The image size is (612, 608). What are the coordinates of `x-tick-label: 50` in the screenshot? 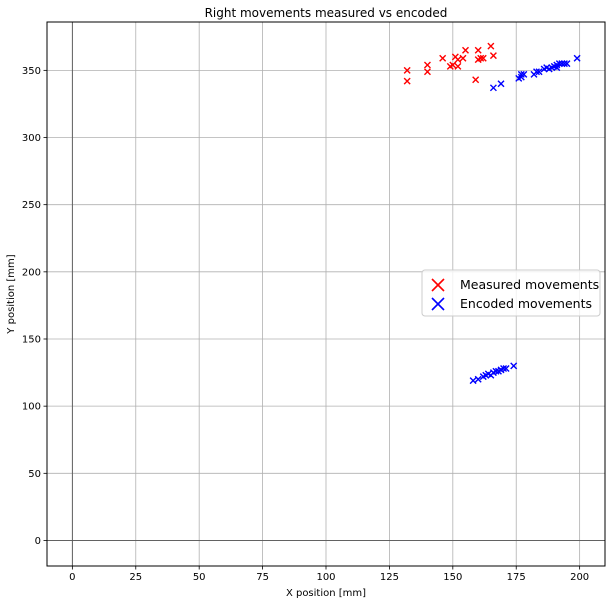 It's located at (199, 577).